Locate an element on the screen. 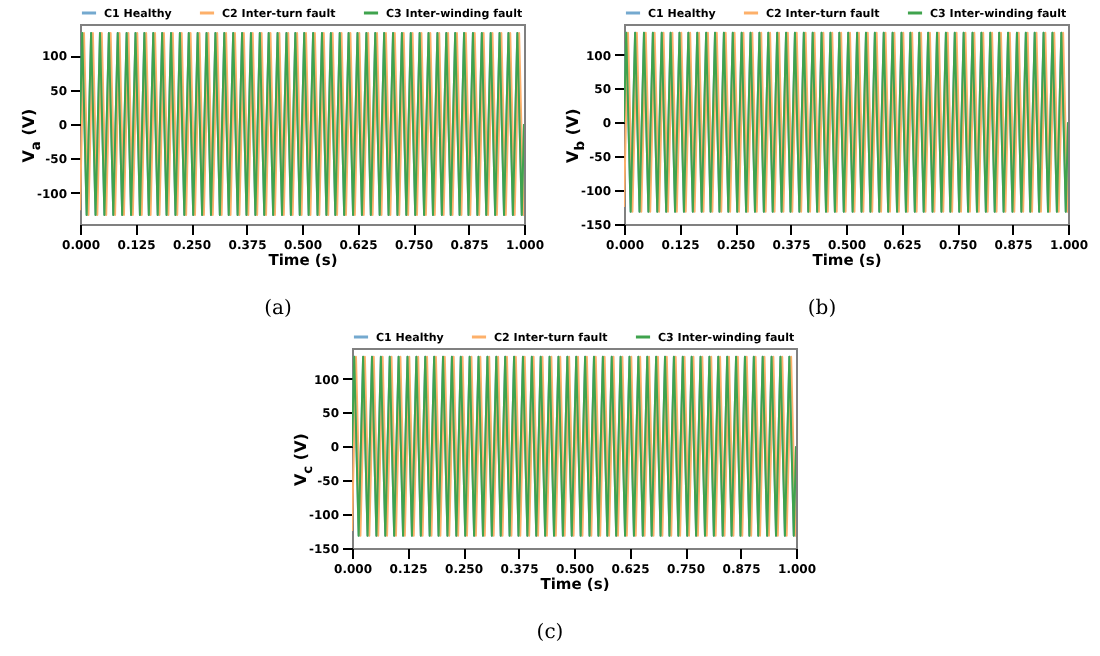  text: (b) is located at coordinates (822, 309).